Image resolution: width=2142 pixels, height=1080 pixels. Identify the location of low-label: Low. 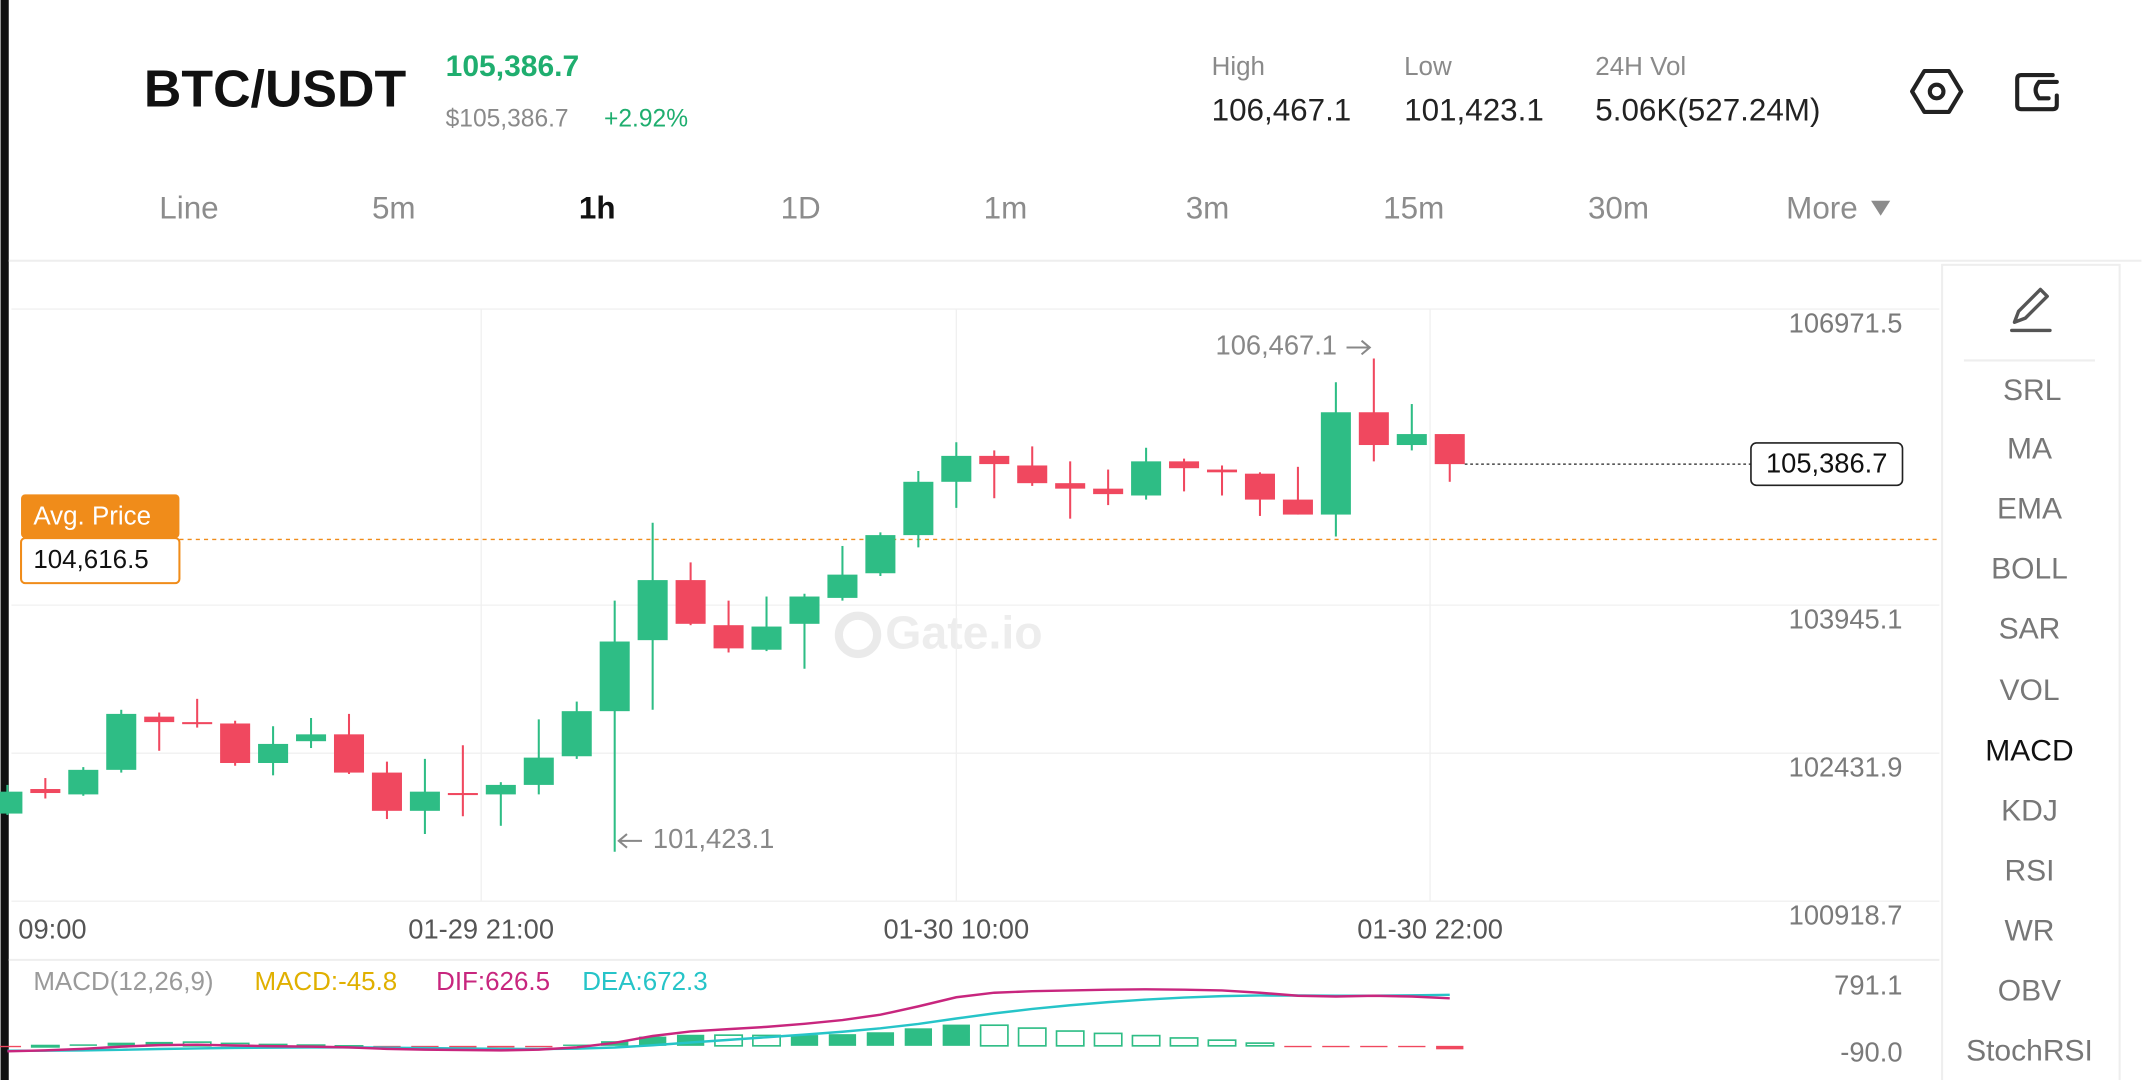
(1428, 67).